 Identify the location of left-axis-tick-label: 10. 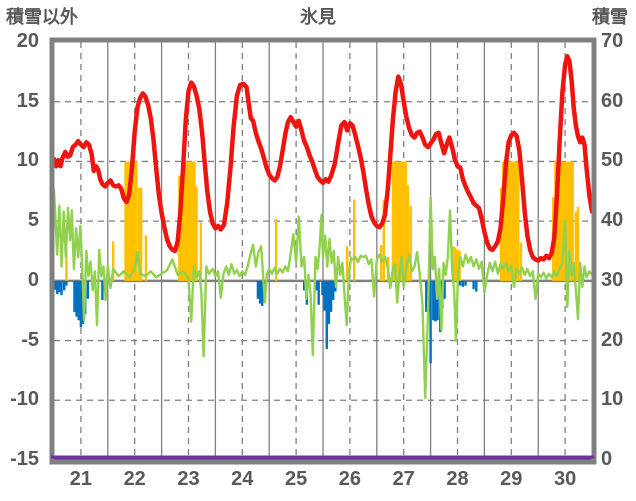
(27, 160).